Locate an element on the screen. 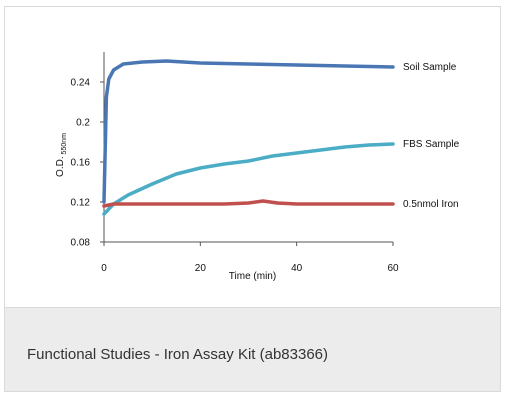 The image size is (507, 396). x-tick-label: 0 is located at coordinates (104, 268).